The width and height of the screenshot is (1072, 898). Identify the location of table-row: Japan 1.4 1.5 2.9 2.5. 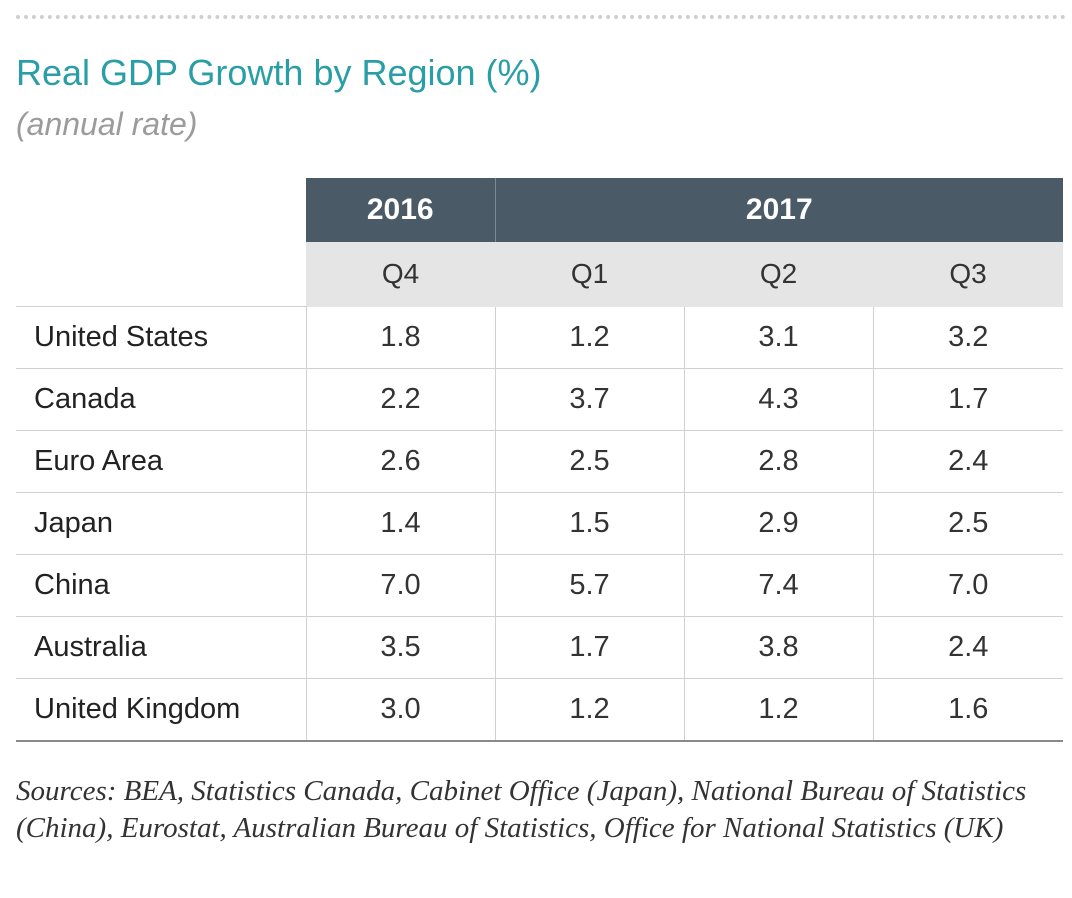
(540, 523).